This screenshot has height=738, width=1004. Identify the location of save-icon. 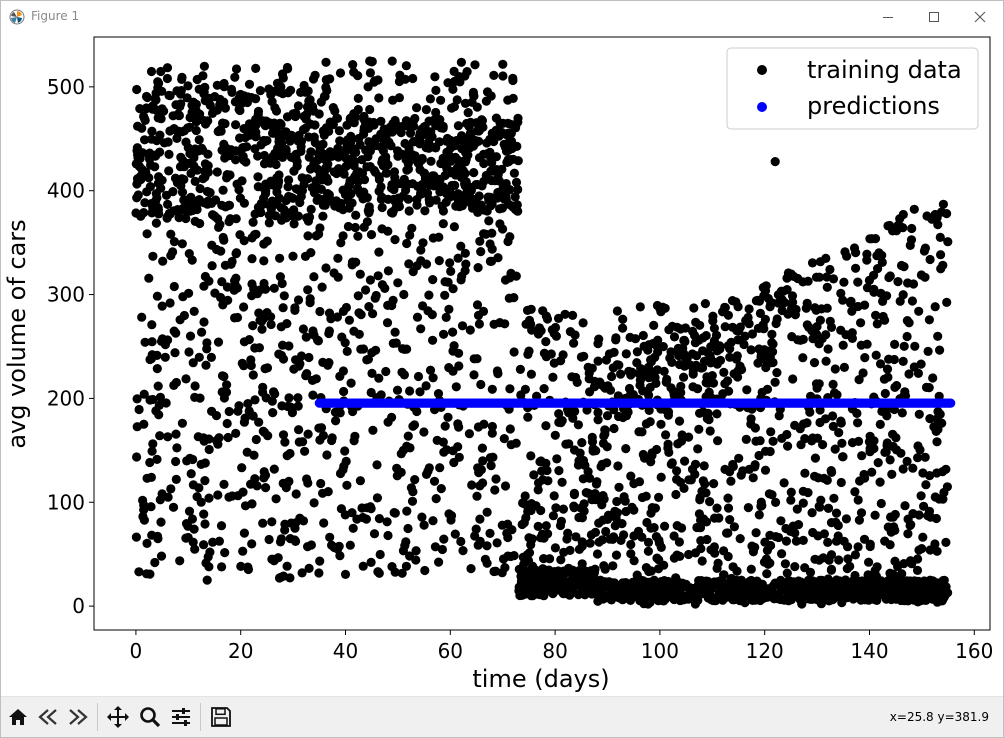
(221, 717).